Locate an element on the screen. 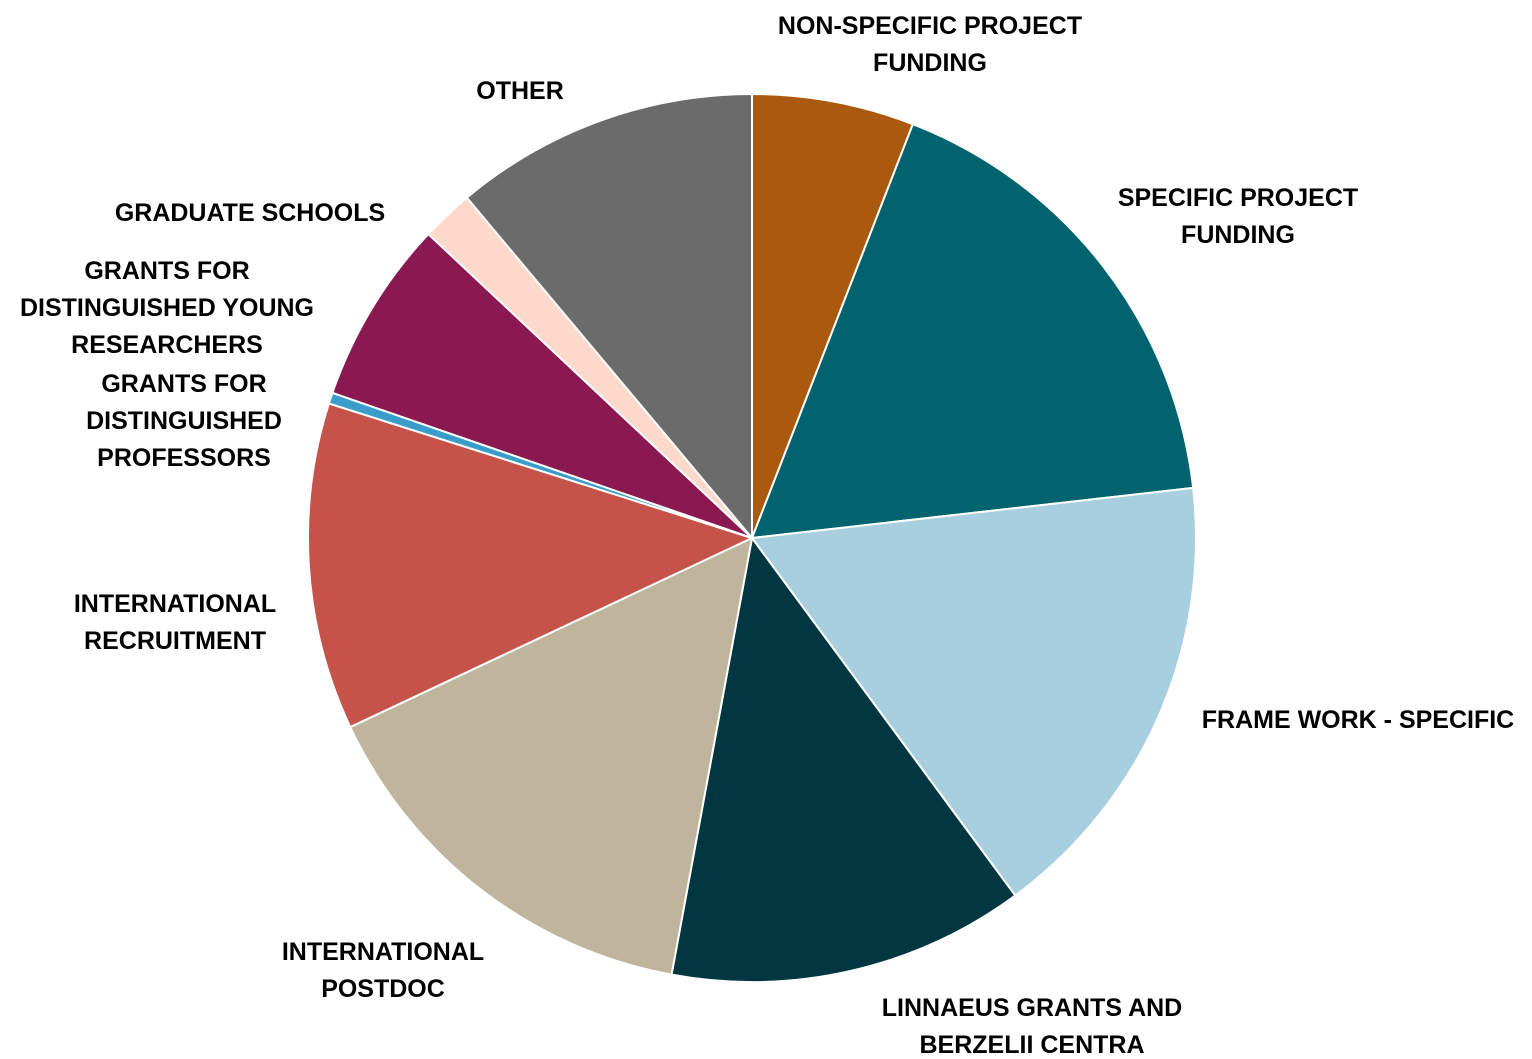  slice-label-line: FRAME WORK - SPECIFIC is located at coordinates (1358, 720).